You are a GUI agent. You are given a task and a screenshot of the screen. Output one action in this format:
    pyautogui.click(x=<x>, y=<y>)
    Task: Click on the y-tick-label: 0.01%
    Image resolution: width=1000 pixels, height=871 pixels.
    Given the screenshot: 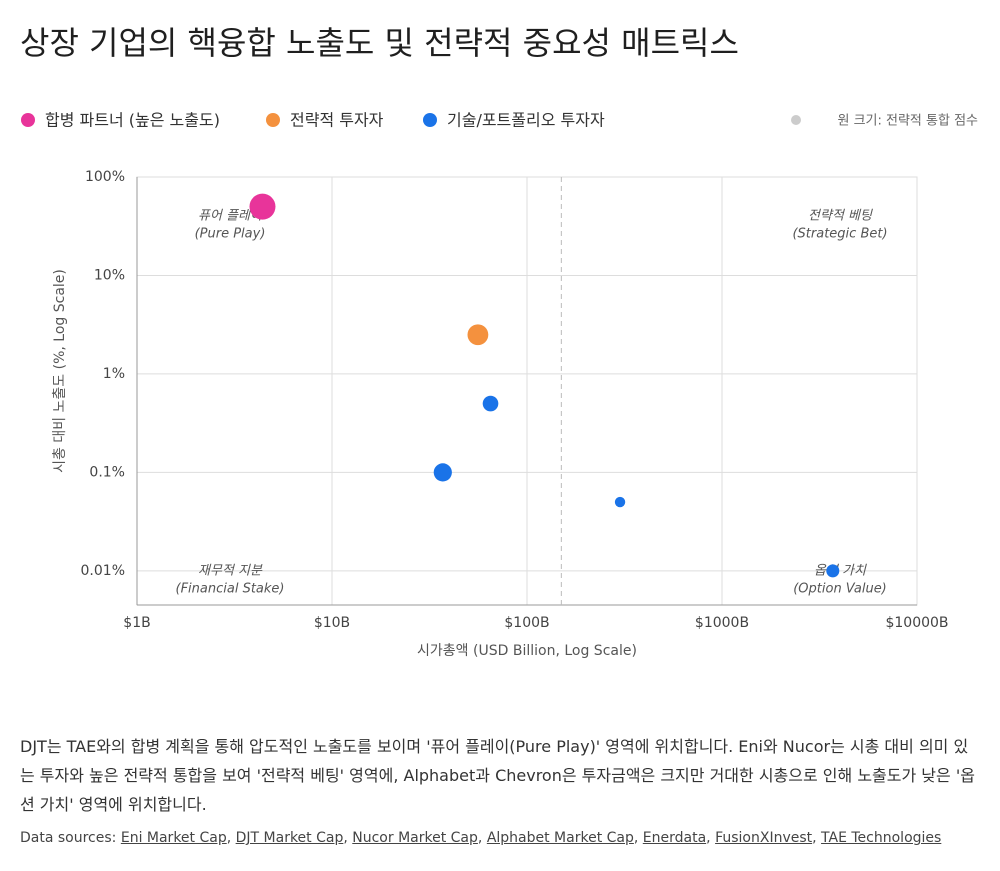 What is the action you would take?
    pyautogui.click(x=103, y=571)
    